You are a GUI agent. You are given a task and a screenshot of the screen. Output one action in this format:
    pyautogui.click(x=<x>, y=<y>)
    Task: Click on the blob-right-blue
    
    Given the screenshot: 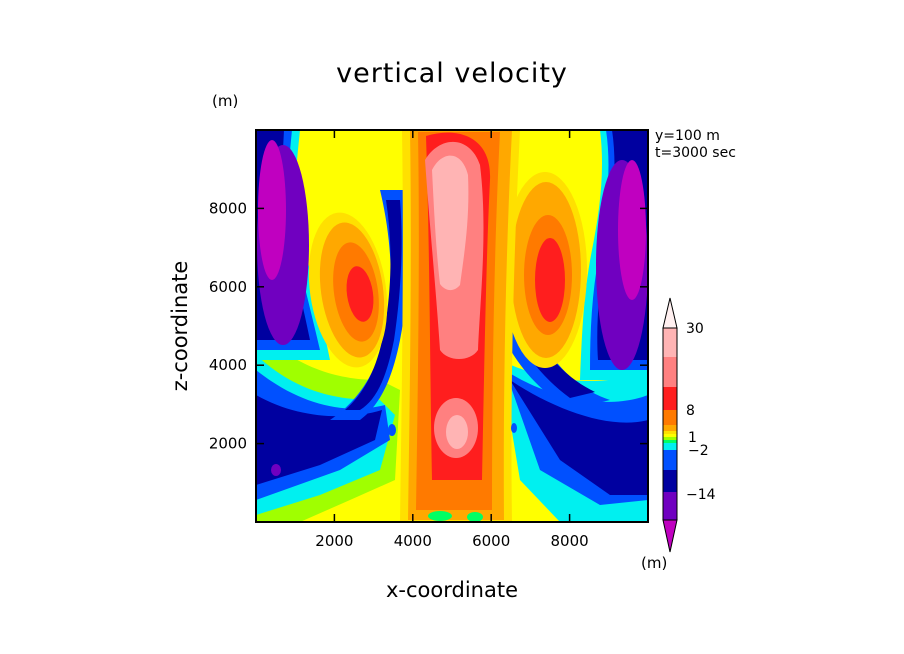 What is the action you would take?
    pyautogui.click(x=514, y=428)
    